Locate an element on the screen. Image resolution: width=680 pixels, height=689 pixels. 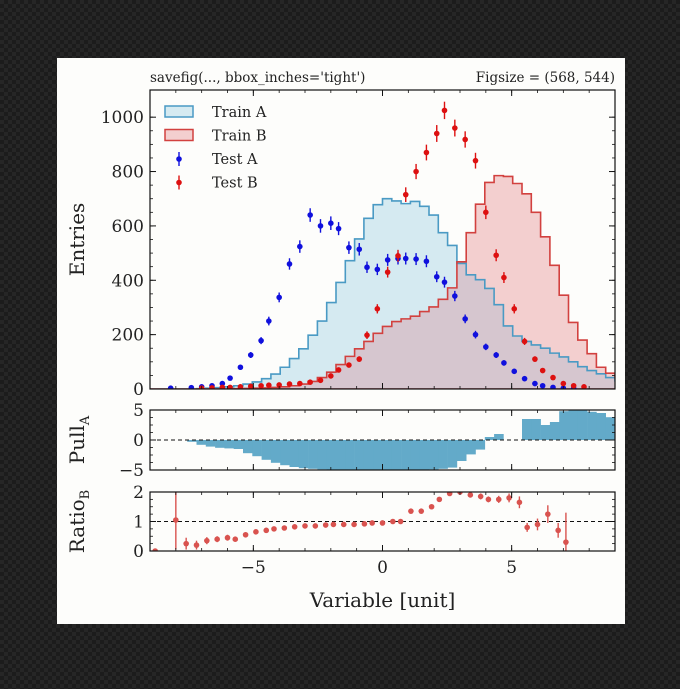
xtick-label: 0 is located at coordinates (382, 568).